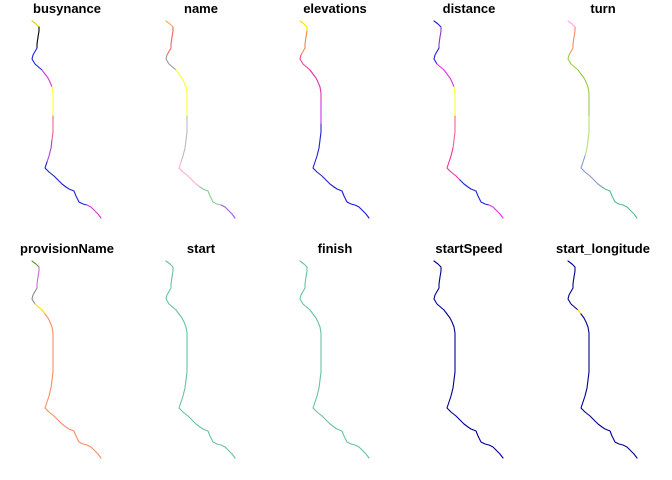 The image size is (672, 480). I want to click on map-panel-name: name, so click(201, 120).